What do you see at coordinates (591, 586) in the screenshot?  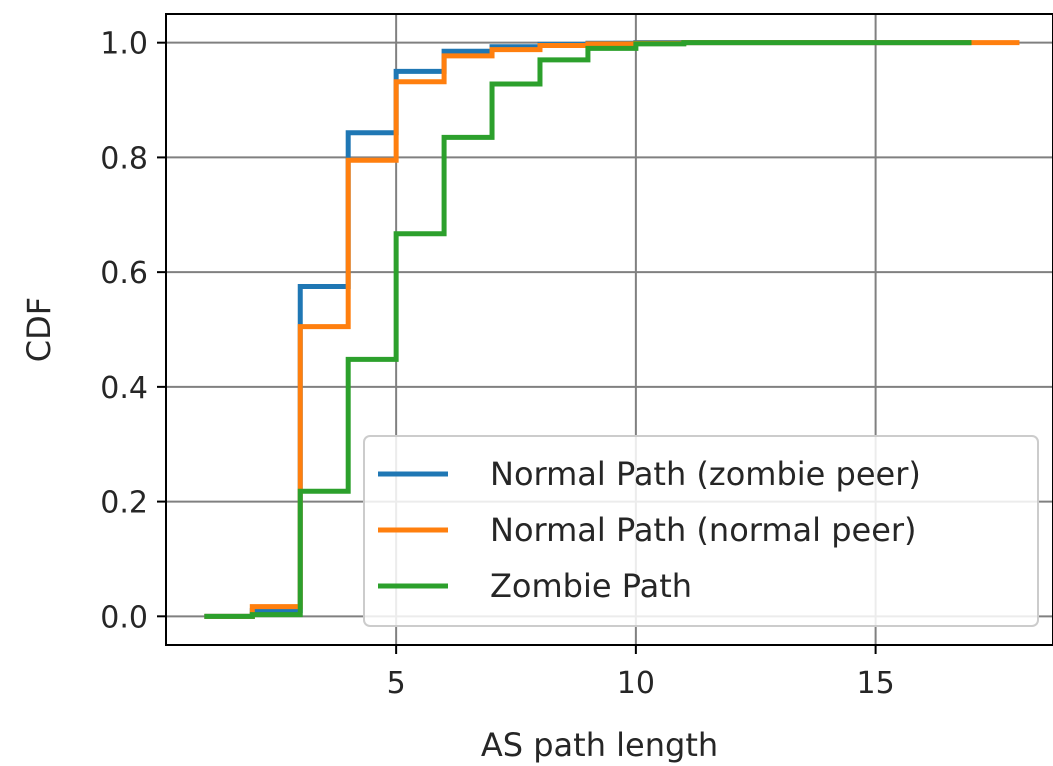 I see `legend-label-3: Zombie Path` at bounding box center [591, 586].